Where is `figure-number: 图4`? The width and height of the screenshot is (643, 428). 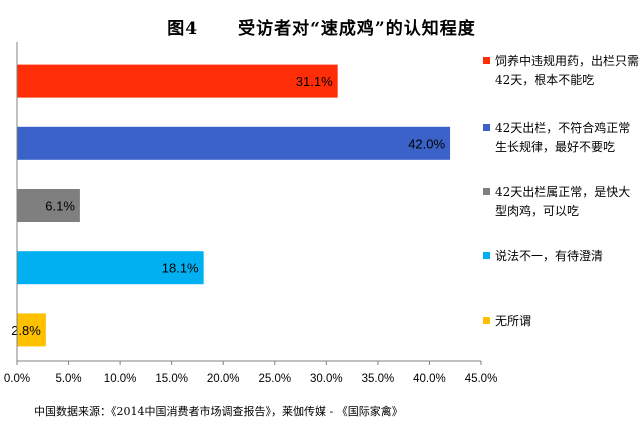
figure-number: 图4 is located at coordinates (183, 29).